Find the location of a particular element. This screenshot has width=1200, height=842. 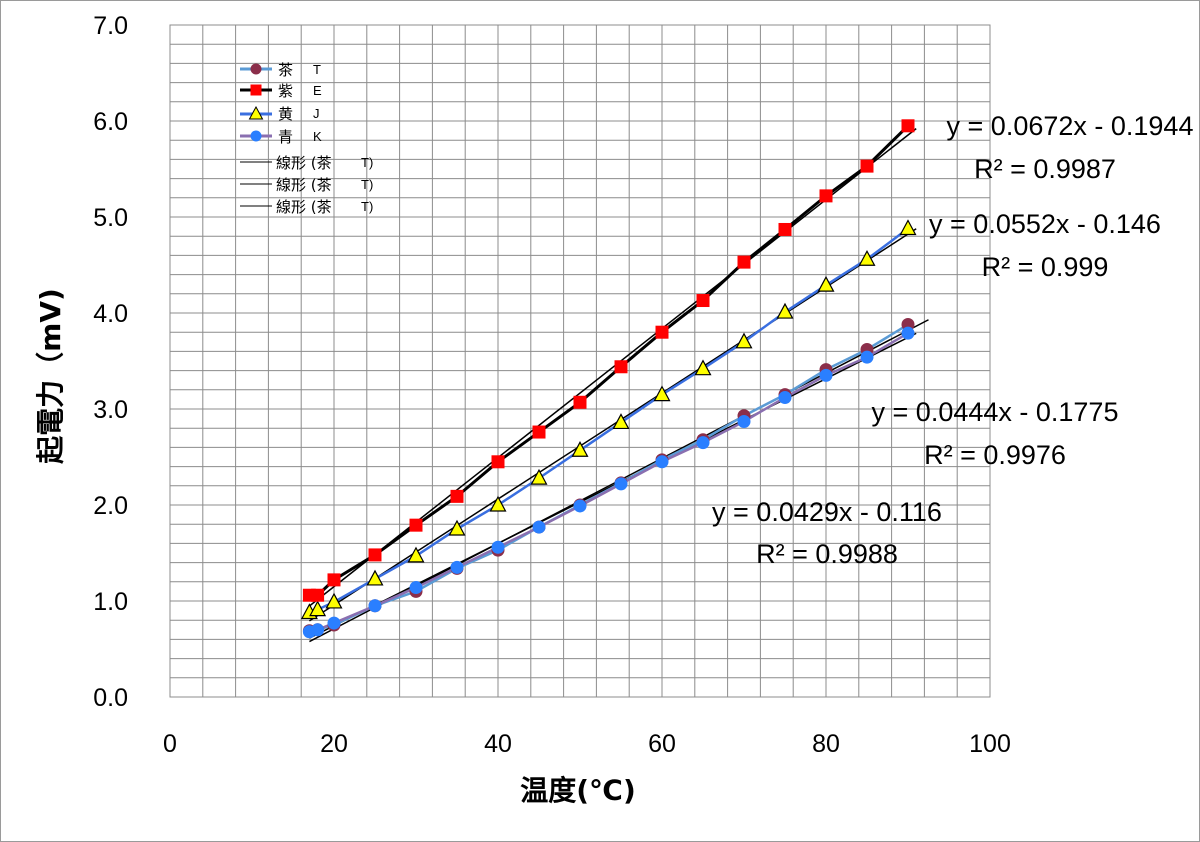

y-tick-label: 4.0 is located at coordinates (110, 314).